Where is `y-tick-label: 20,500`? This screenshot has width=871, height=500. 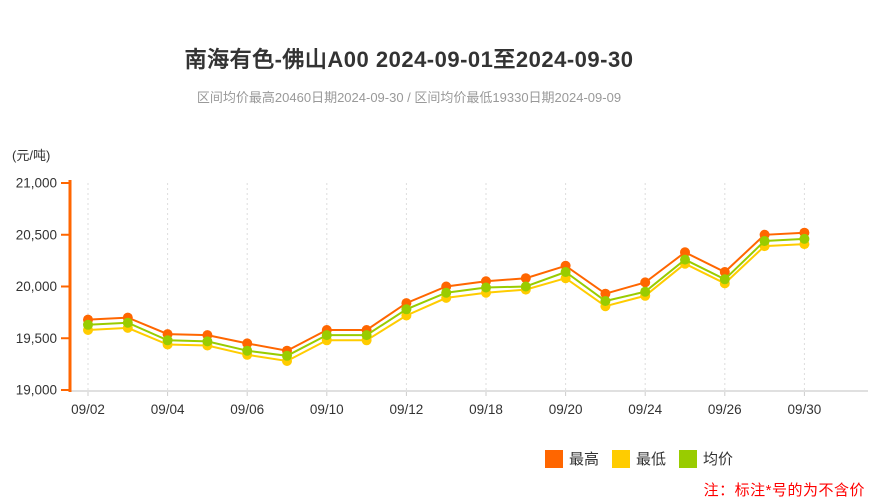 y-tick-label: 20,500 is located at coordinates (36, 234).